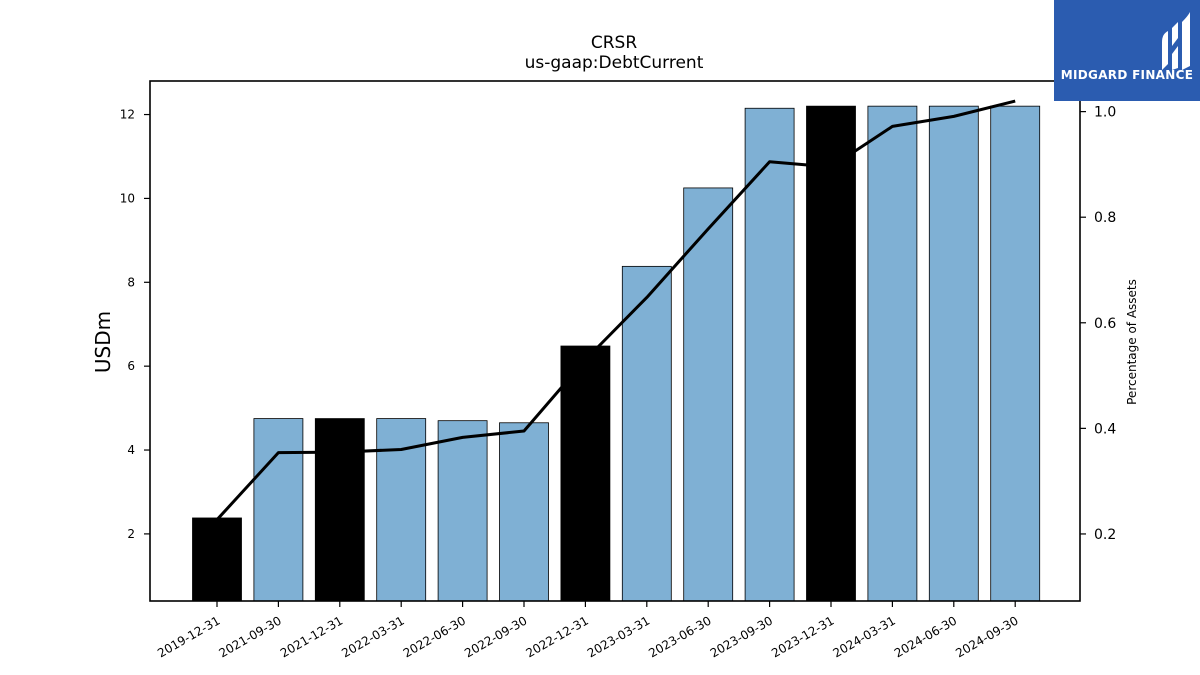  Describe the element at coordinates (614, 43) in the screenshot. I see `chart-title: CRSR` at that location.